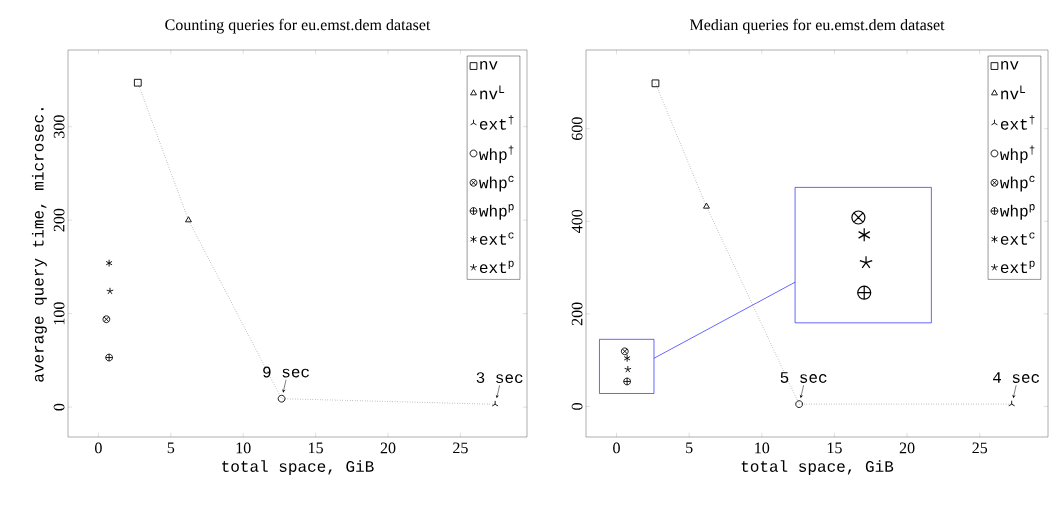 Image resolution: width=1051 pixels, height=509 pixels. I want to click on annotation: 4 sec, so click(1016, 377).